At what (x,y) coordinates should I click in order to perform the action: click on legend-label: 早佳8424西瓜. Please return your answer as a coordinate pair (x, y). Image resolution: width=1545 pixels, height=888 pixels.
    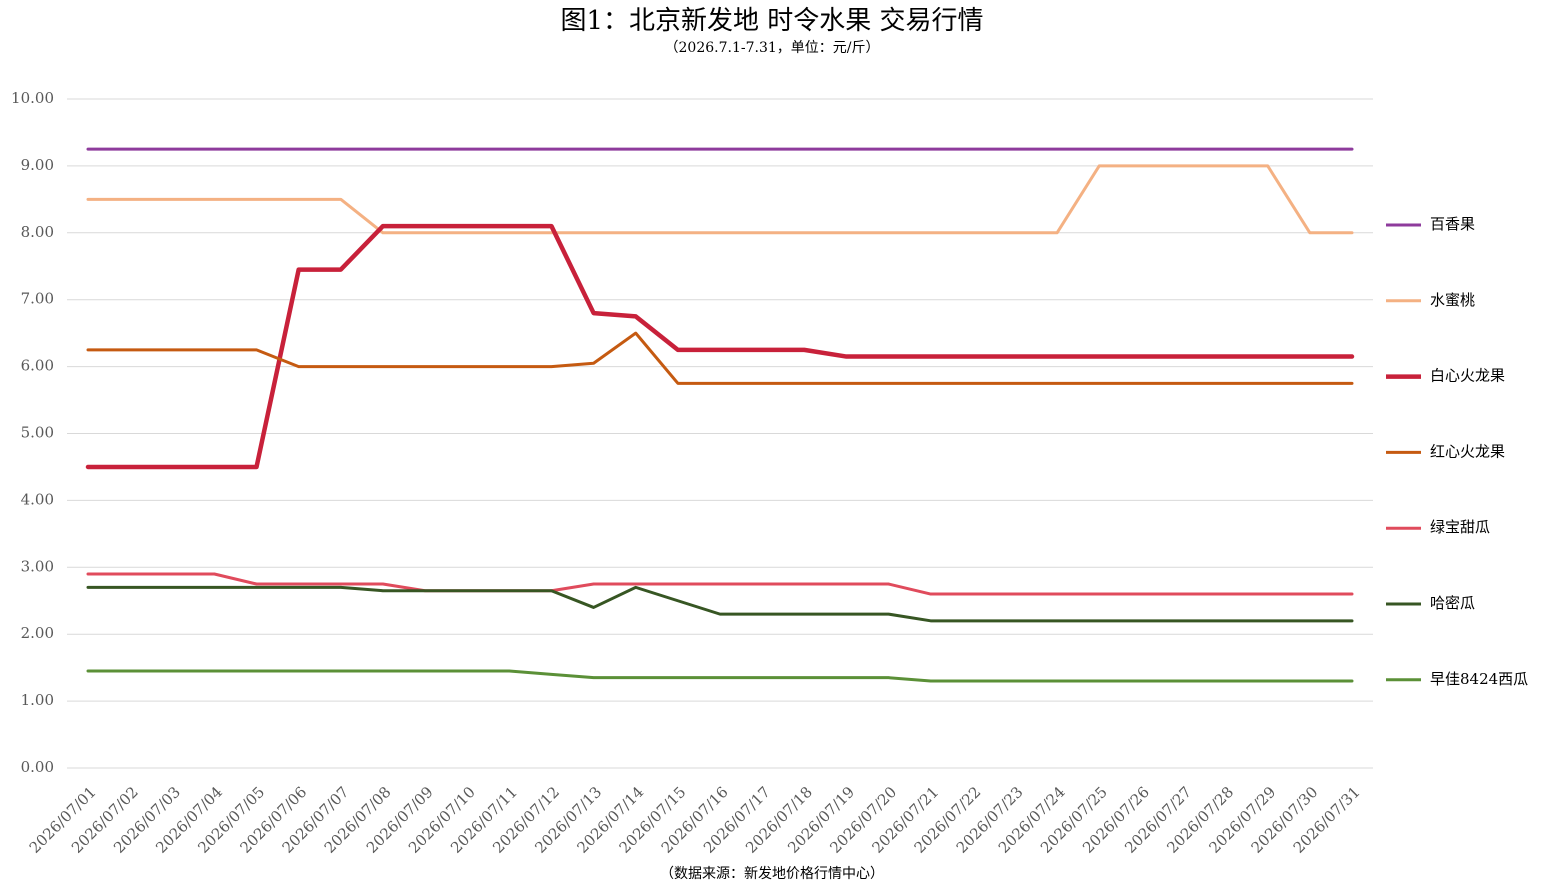
    Looking at the image, I should click on (1479, 679).